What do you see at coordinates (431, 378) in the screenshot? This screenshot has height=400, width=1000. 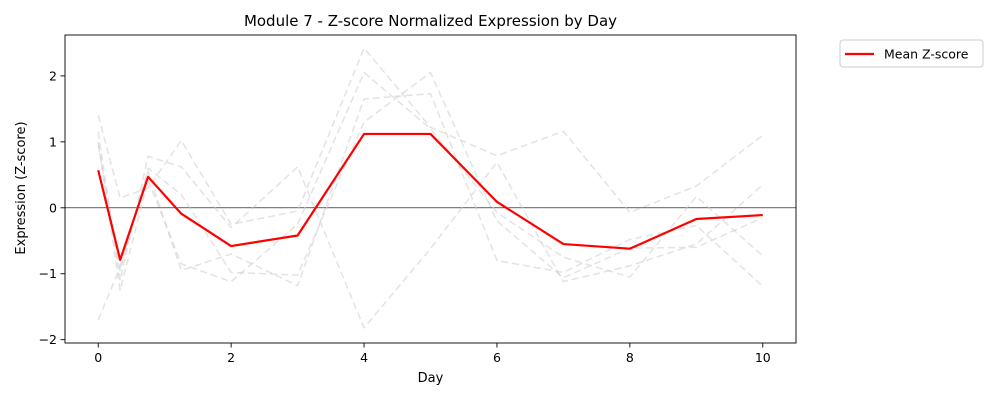 I see `x-axis-label: Day` at bounding box center [431, 378].